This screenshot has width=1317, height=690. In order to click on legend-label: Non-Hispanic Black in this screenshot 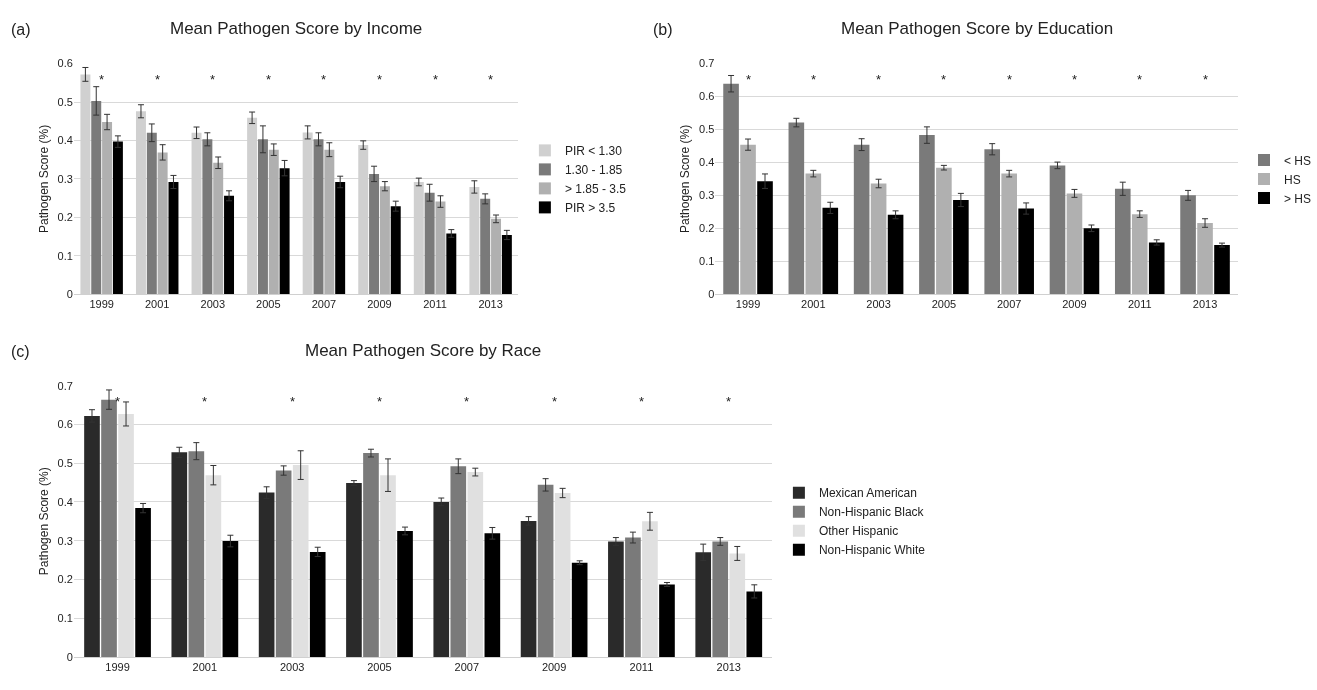, I will do `click(871, 512)`.